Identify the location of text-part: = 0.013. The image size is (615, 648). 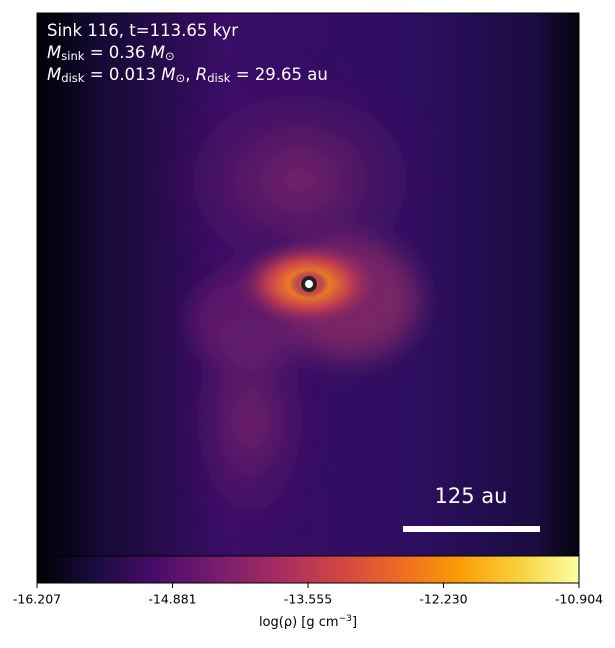
(123, 74).